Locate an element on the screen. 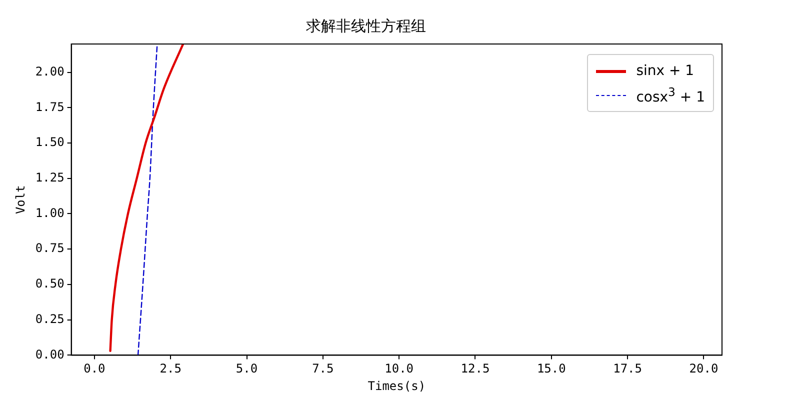  y-tick-label: 0.25 is located at coordinates (49, 319).